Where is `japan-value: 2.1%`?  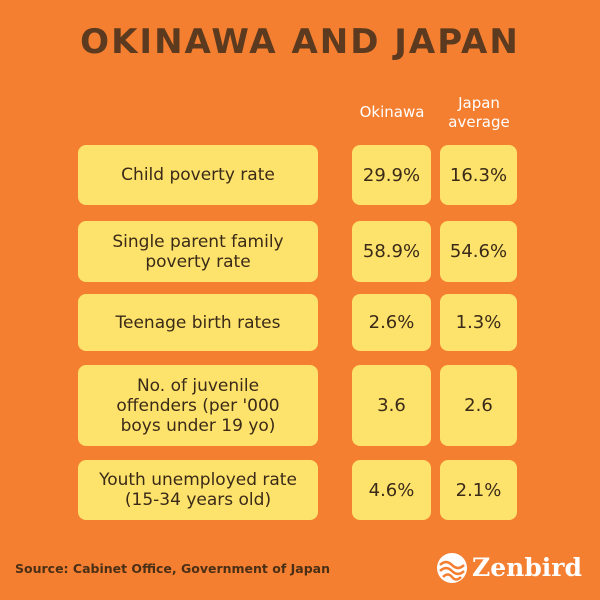 japan-value: 2.1% is located at coordinates (478, 490).